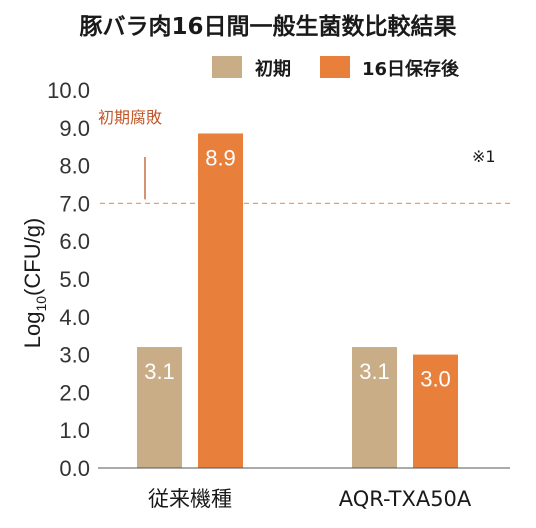 The width and height of the screenshot is (536, 528). What do you see at coordinates (41, 304) in the screenshot?
I see `y-axis-label-subscript: 10` at bounding box center [41, 304].